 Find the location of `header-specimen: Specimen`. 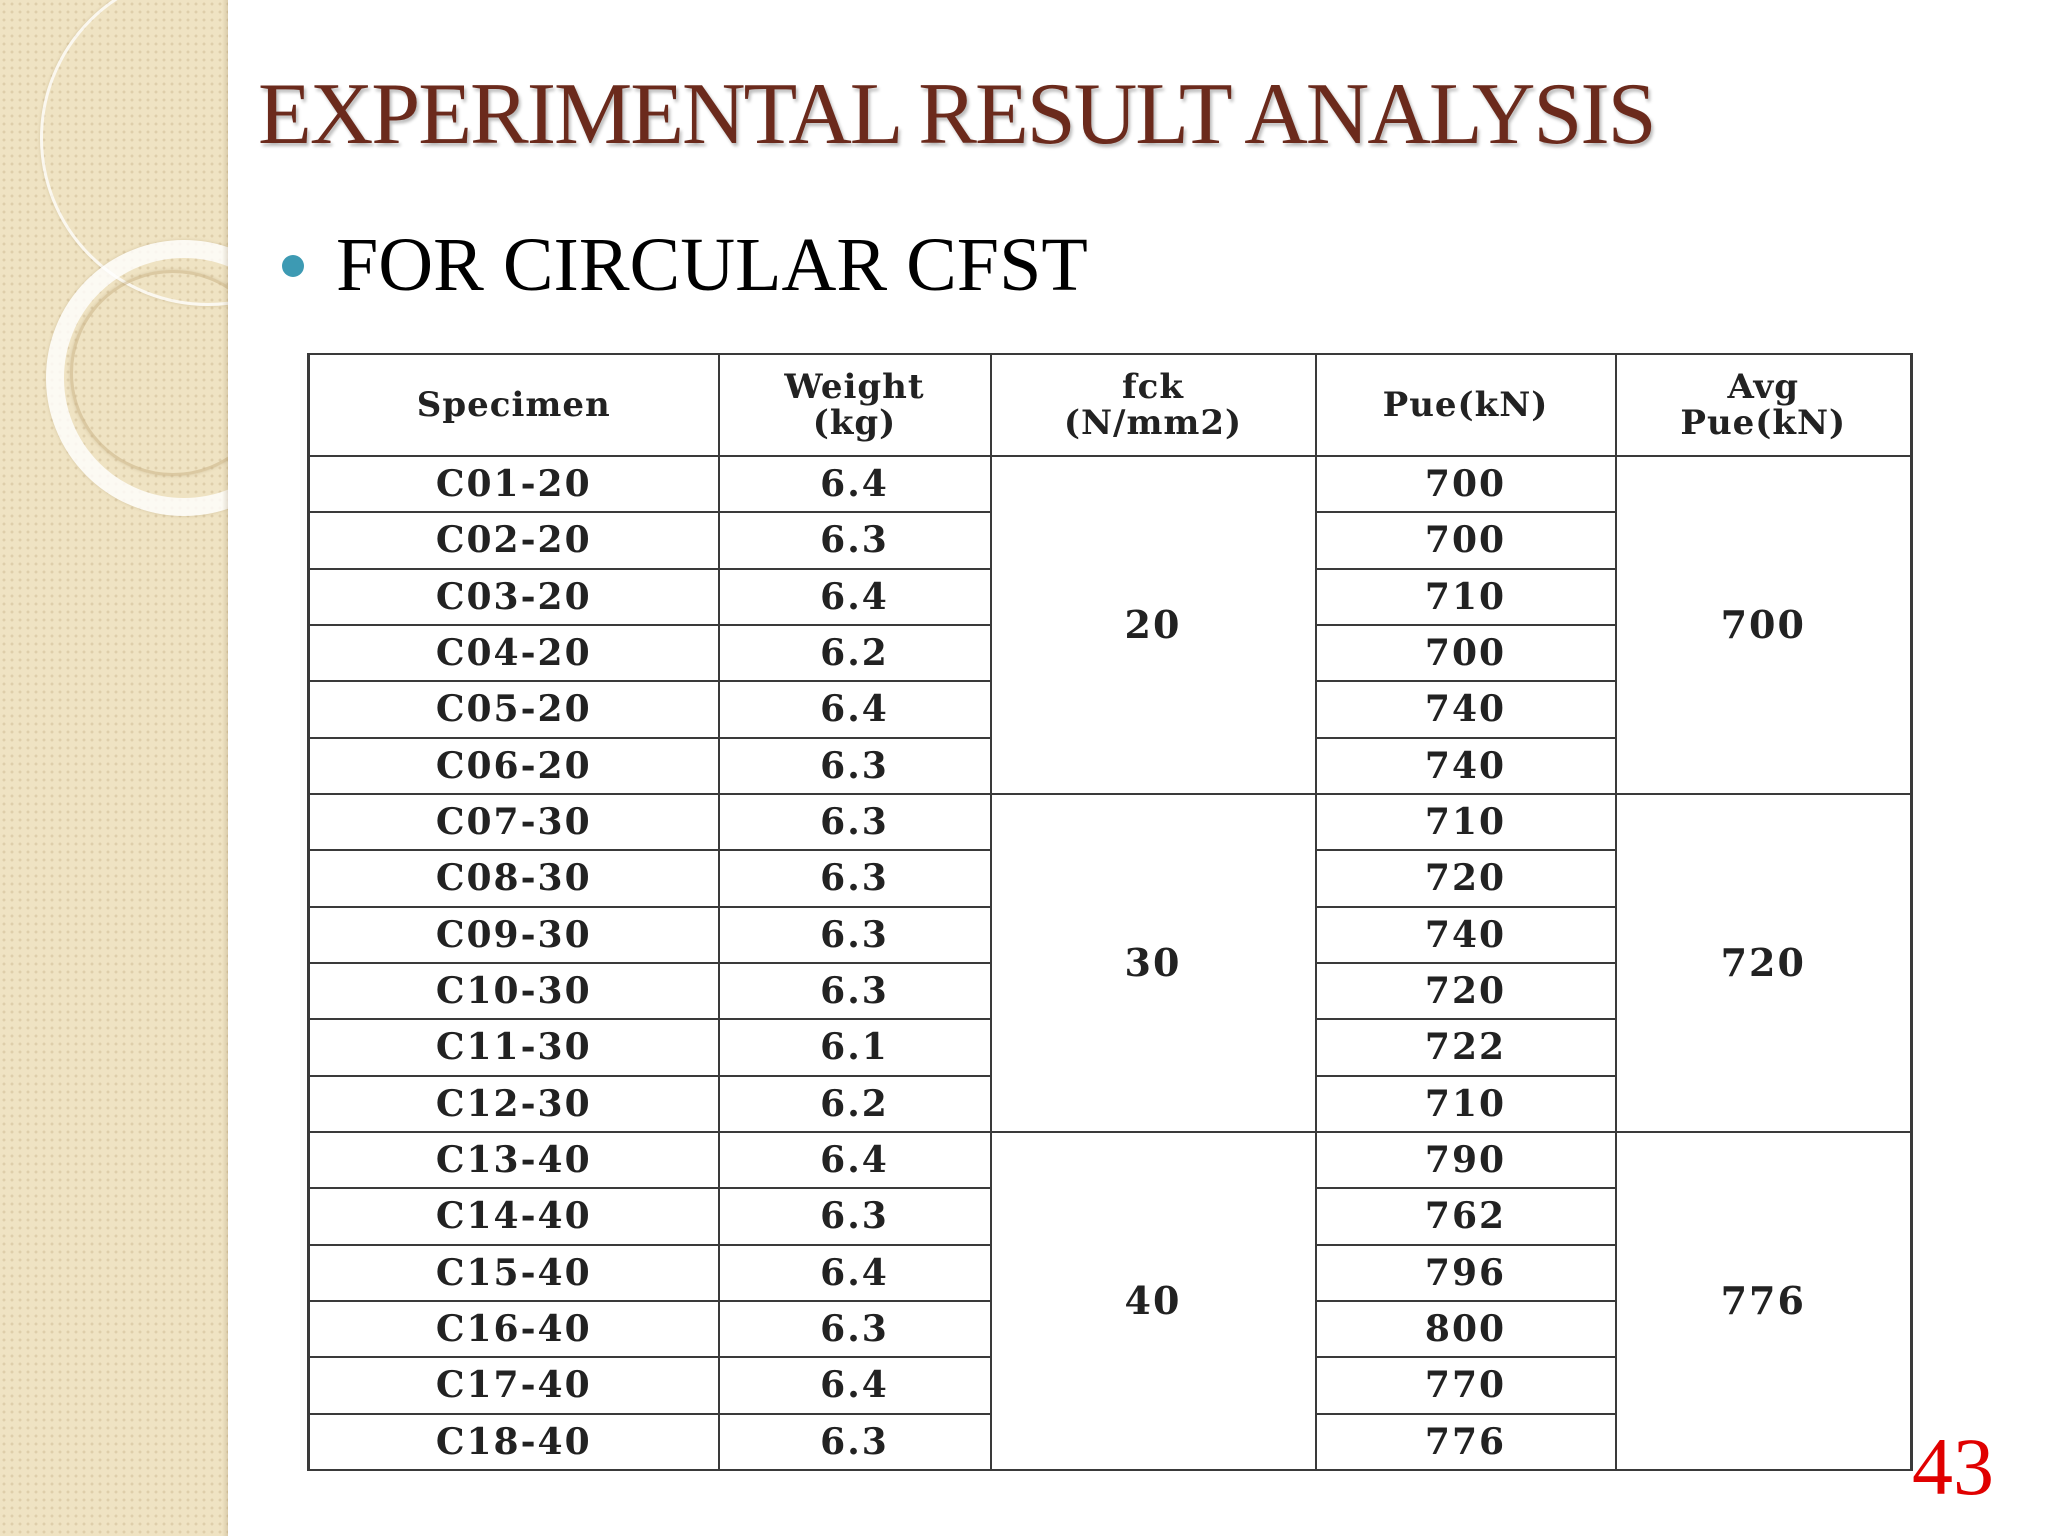

header-specimen: Specimen is located at coordinates (513, 405).